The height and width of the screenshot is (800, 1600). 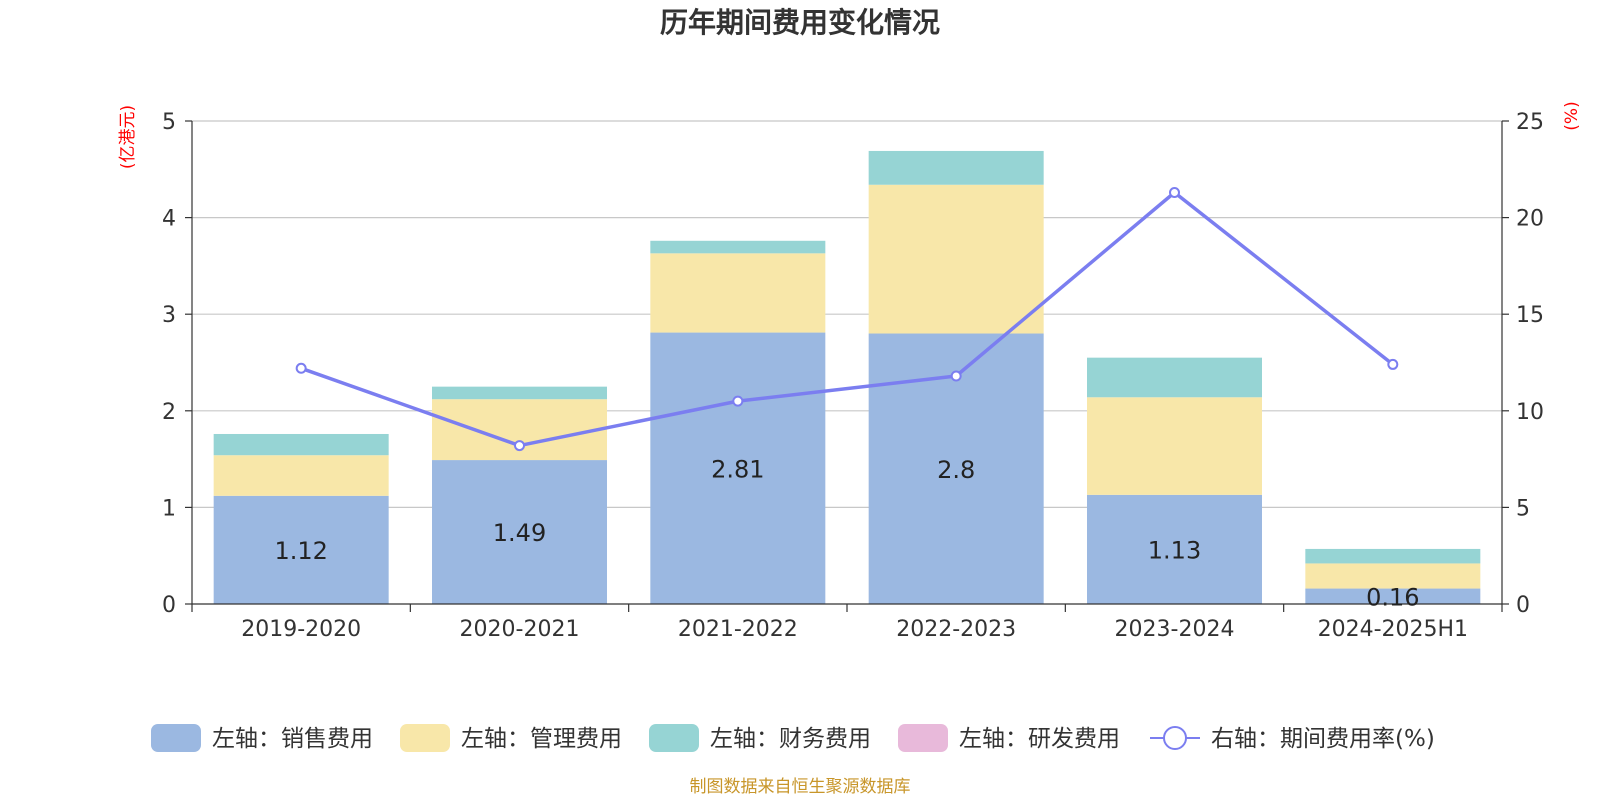 I want to click on x-axis-tick-label: 2019-2020, so click(x=301, y=629).